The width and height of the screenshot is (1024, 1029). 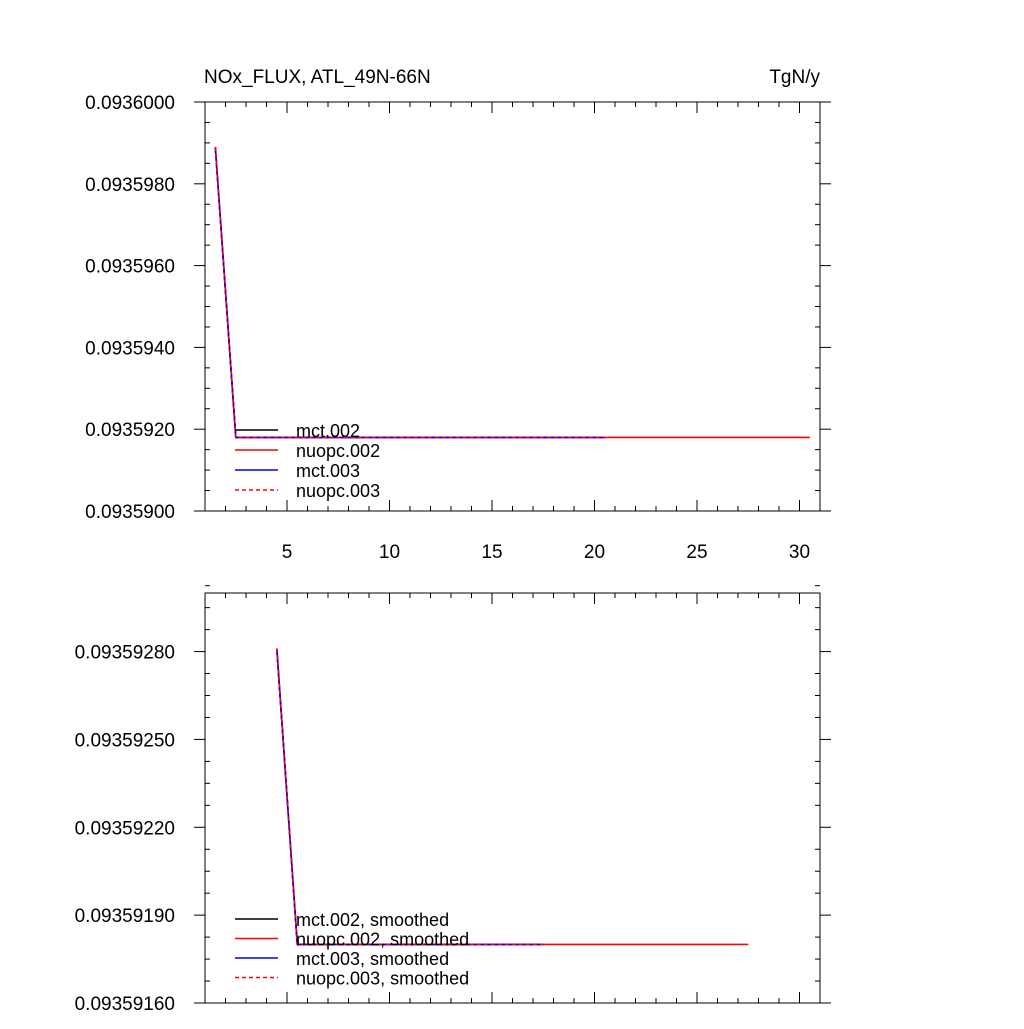 I want to click on y-tick-label: 0.0935940, so click(x=130, y=348).